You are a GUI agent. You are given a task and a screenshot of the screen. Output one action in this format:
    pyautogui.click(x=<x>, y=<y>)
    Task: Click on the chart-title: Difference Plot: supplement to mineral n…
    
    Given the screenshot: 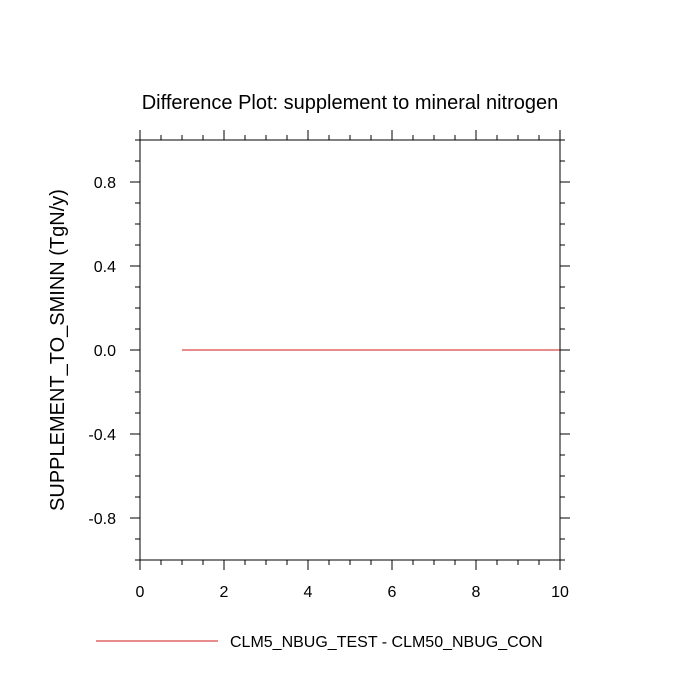 What is the action you would take?
    pyautogui.click(x=350, y=103)
    